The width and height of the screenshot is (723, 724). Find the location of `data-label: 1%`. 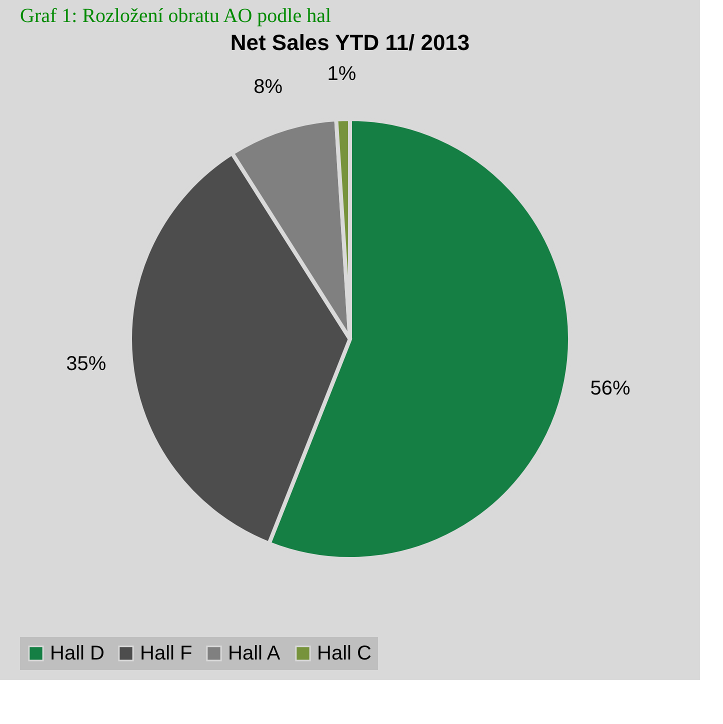

data-label: 1% is located at coordinates (341, 74).